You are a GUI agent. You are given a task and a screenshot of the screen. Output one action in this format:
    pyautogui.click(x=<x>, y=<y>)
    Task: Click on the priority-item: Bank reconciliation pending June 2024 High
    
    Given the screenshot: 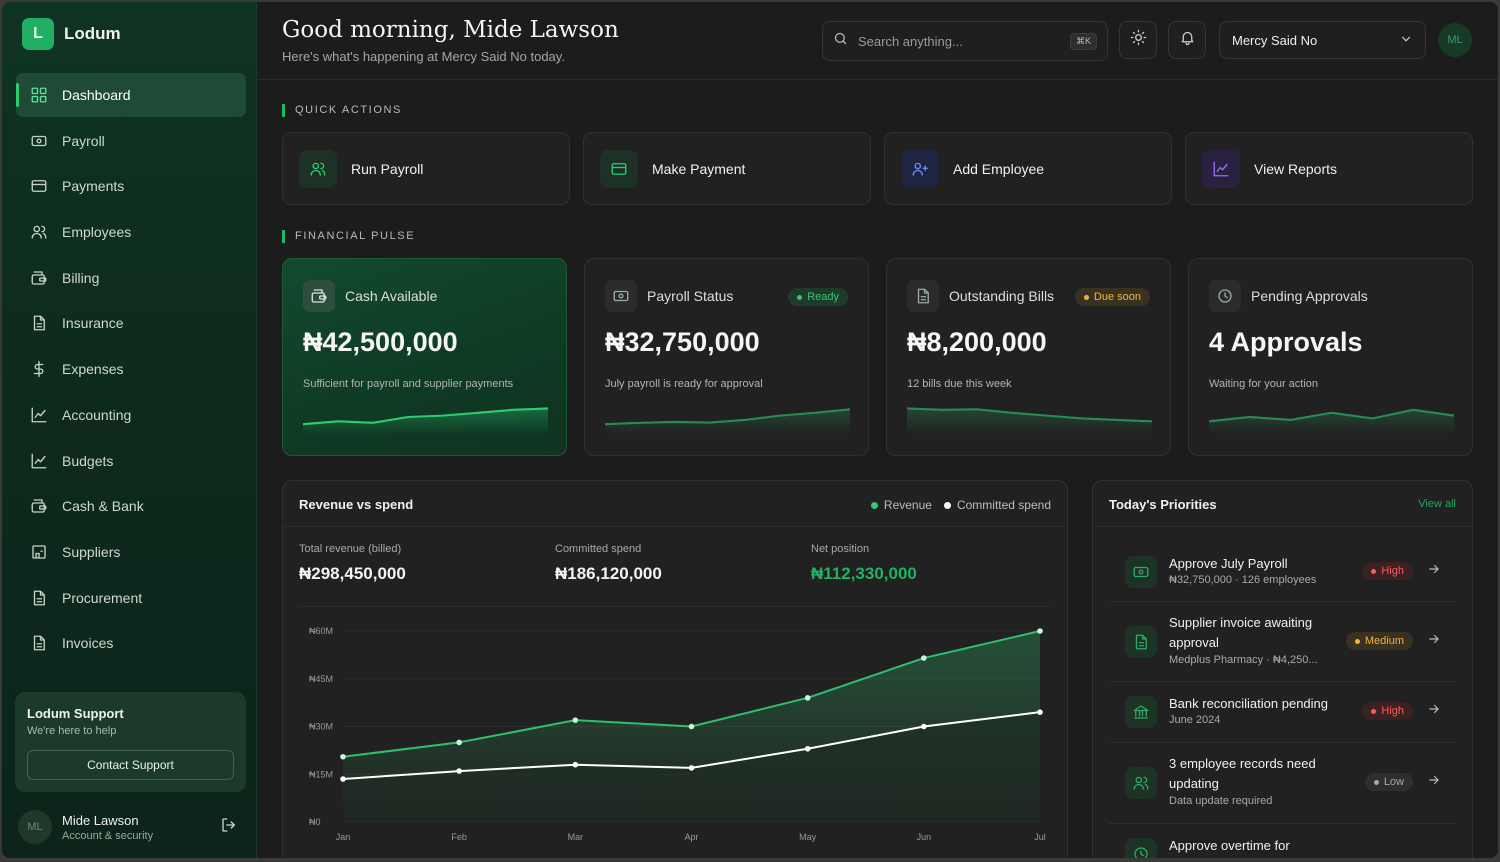 What is the action you would take?
    pyautogui.click(x=1283, y=712)
    